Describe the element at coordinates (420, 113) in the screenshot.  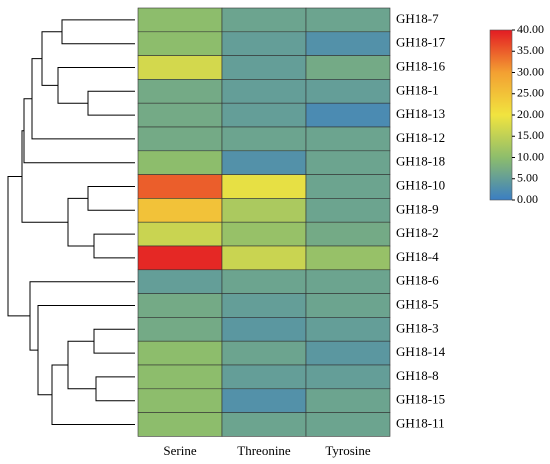
I see `row-label: GH18-13` at that location.